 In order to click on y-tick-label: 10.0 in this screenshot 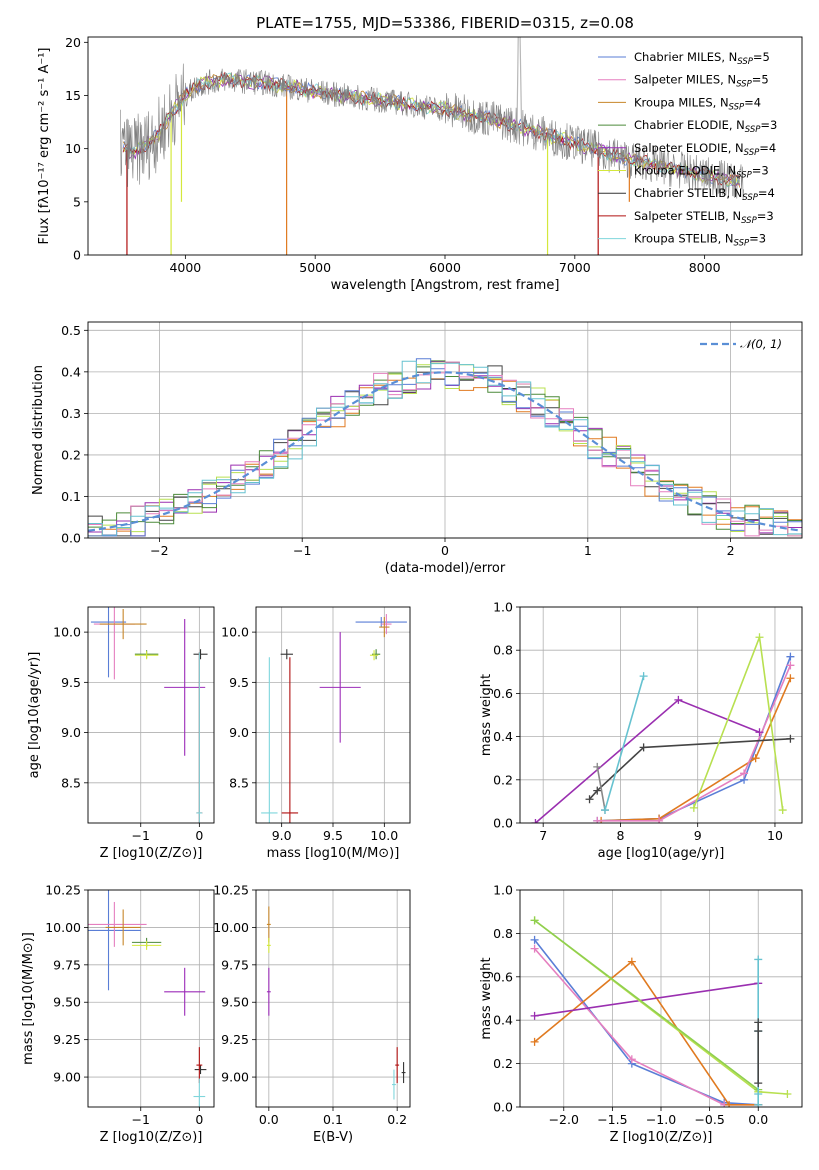, I will do `click(67, 632)`.